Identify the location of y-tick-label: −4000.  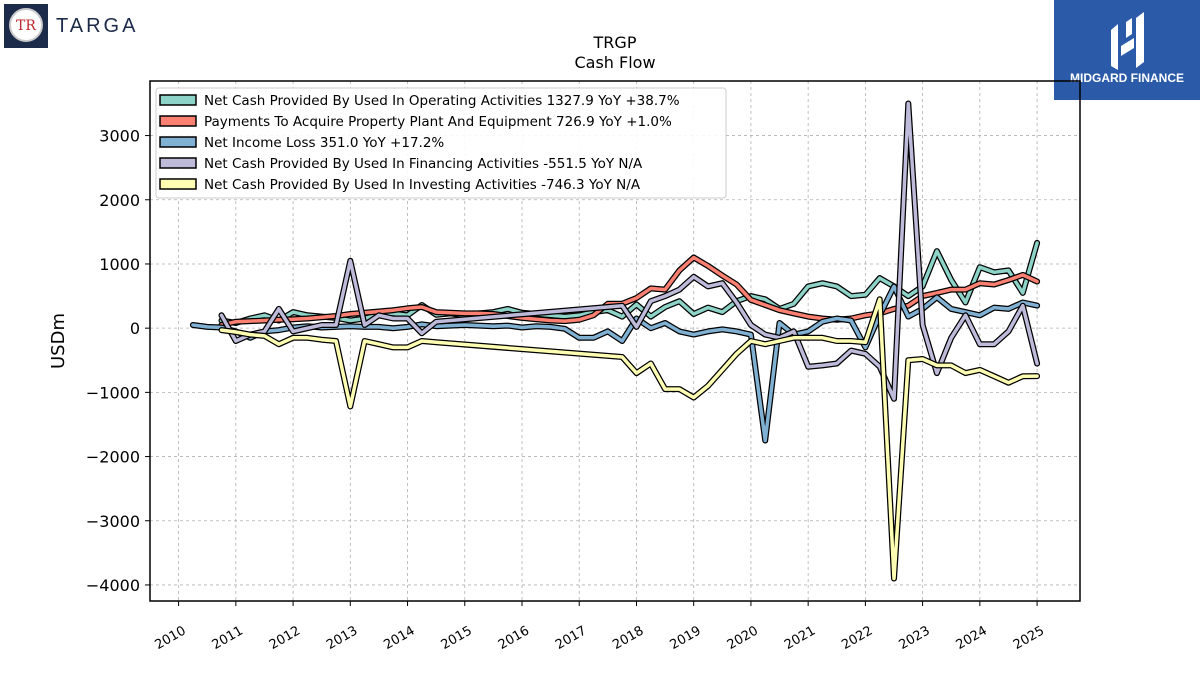
(113, 585).